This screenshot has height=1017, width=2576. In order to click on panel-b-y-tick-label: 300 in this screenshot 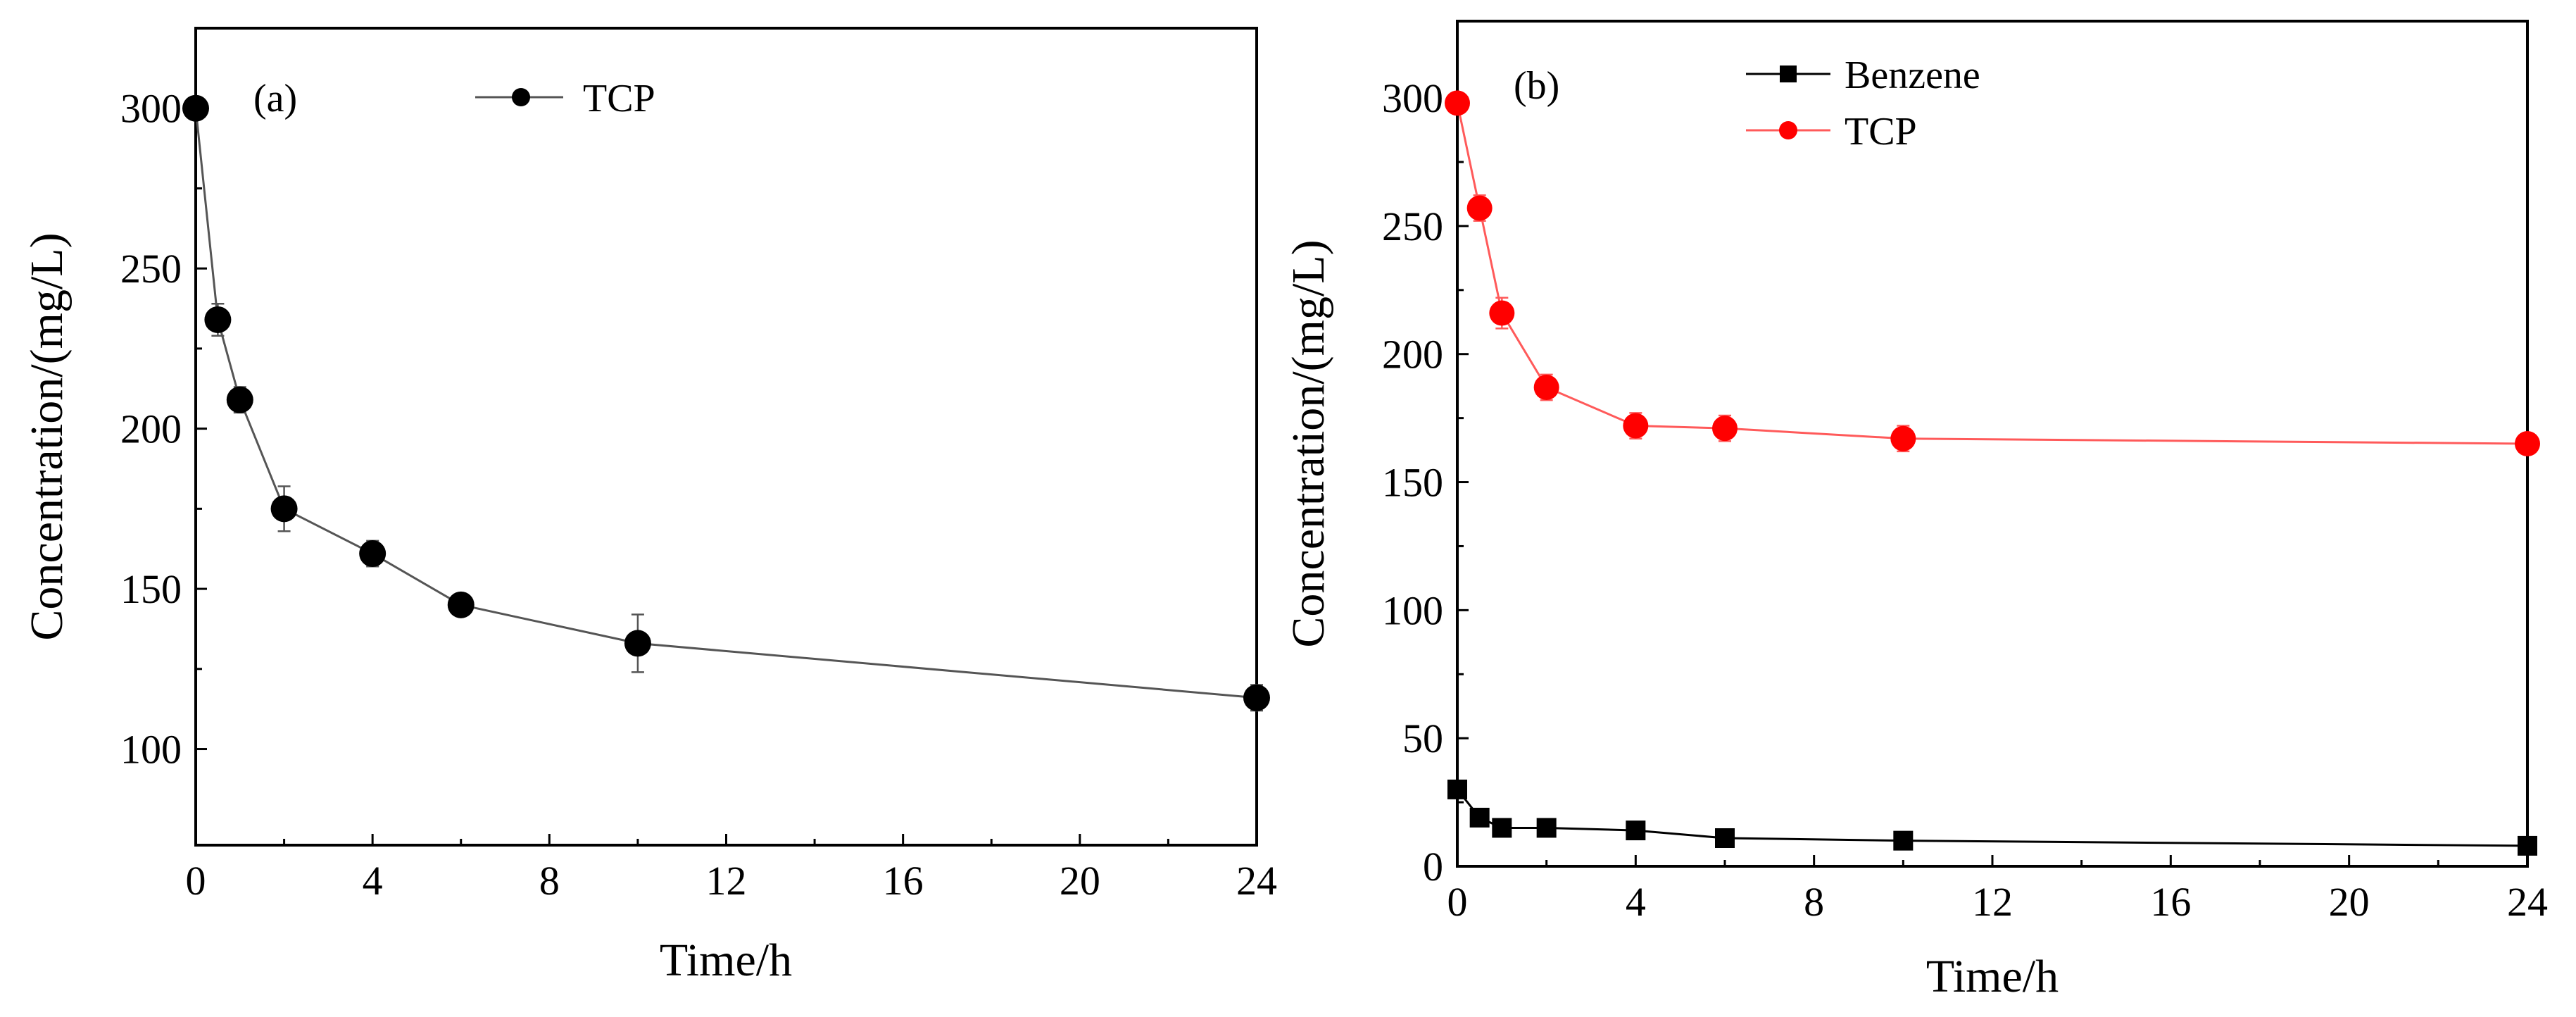, I will do `click(1413, 98)`.